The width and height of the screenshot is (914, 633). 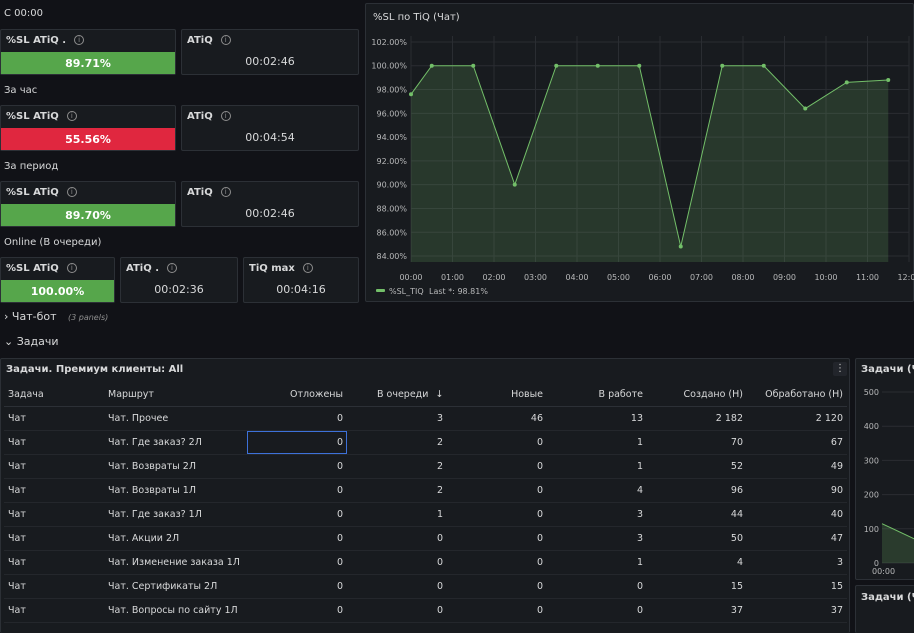 I want to click on cell-route: Чат. Акции 2Л, so click(x=175, y=538).